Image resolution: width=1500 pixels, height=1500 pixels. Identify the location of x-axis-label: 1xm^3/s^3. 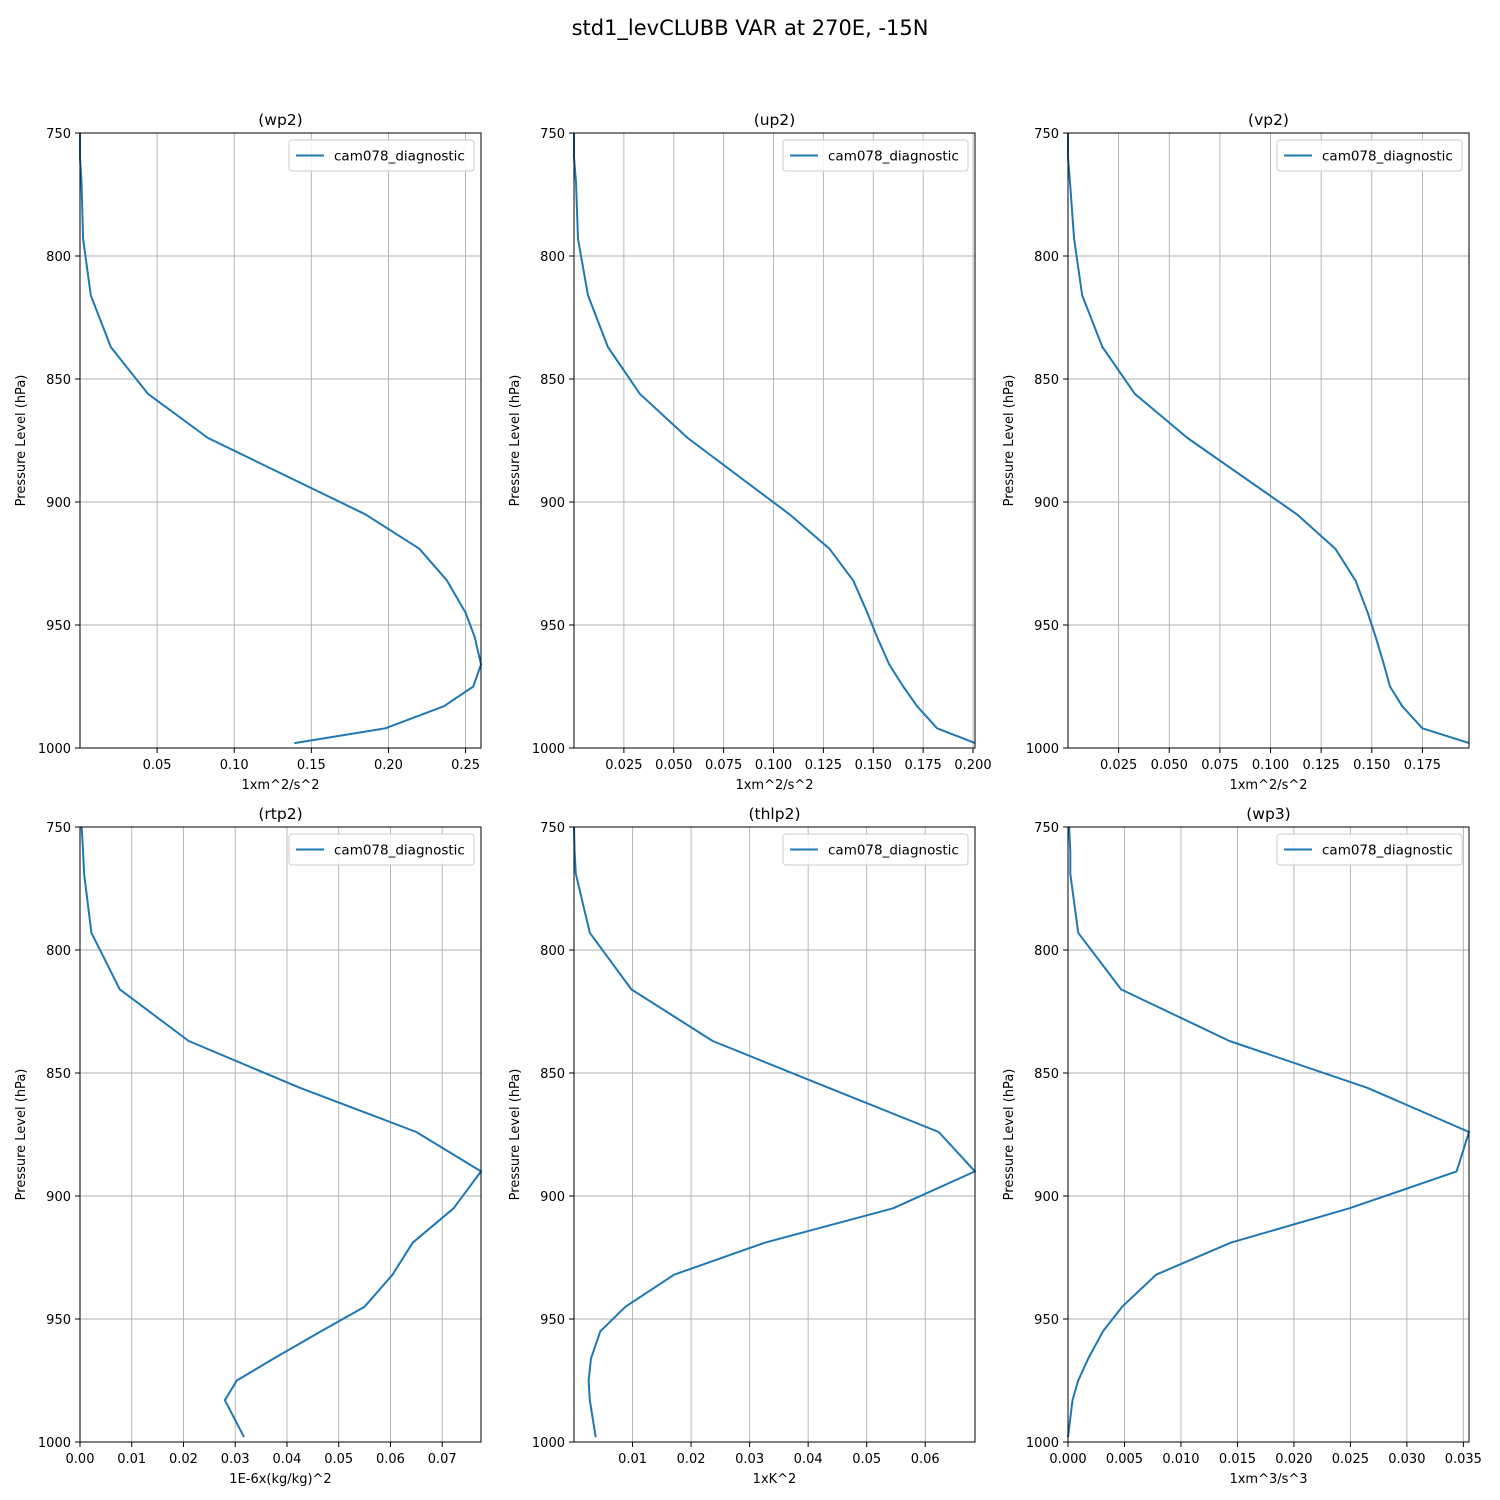
(1268, 1479).